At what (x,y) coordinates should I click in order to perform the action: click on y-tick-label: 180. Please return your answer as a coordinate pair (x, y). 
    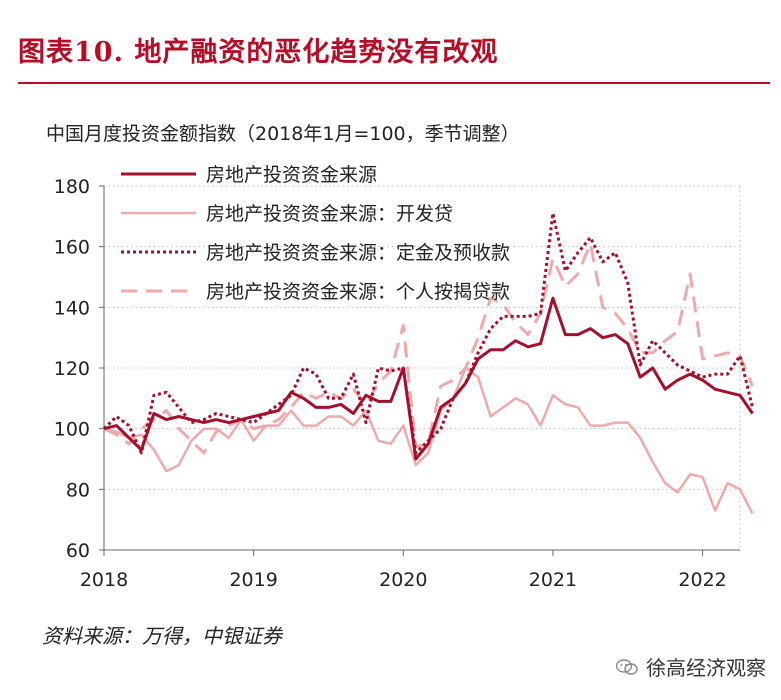
    Looking at the image, I should click on (72, 187).